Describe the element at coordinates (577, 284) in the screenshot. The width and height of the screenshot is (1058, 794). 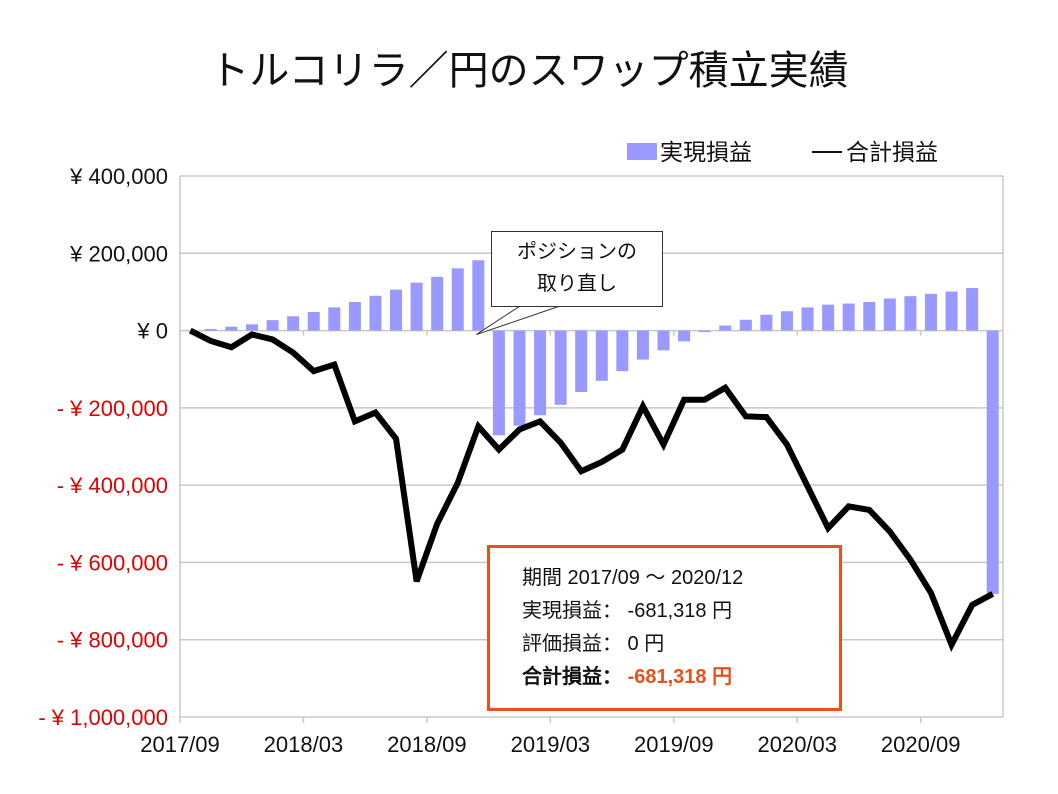
I see `annotation-line2: 取り直し` at that location.